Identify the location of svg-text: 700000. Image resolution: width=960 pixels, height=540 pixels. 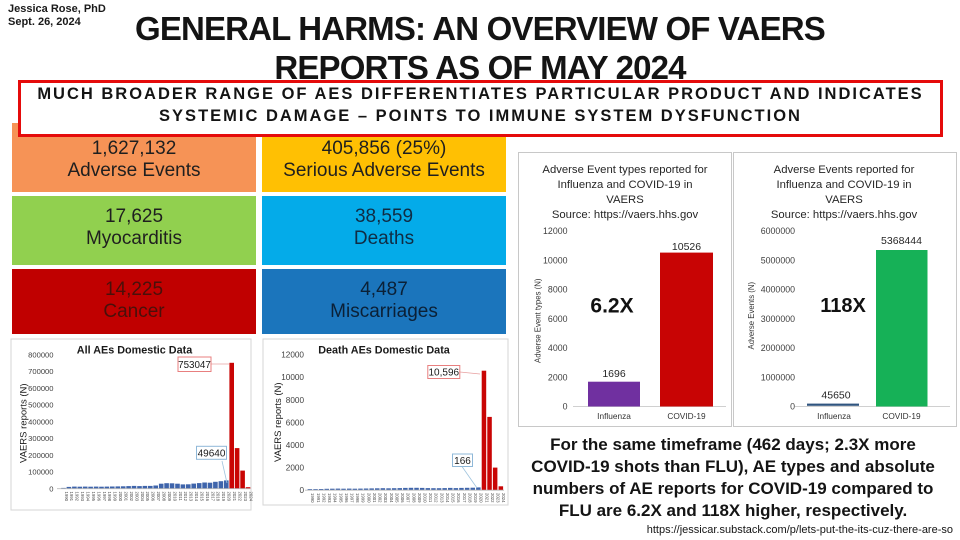
(40, 371).